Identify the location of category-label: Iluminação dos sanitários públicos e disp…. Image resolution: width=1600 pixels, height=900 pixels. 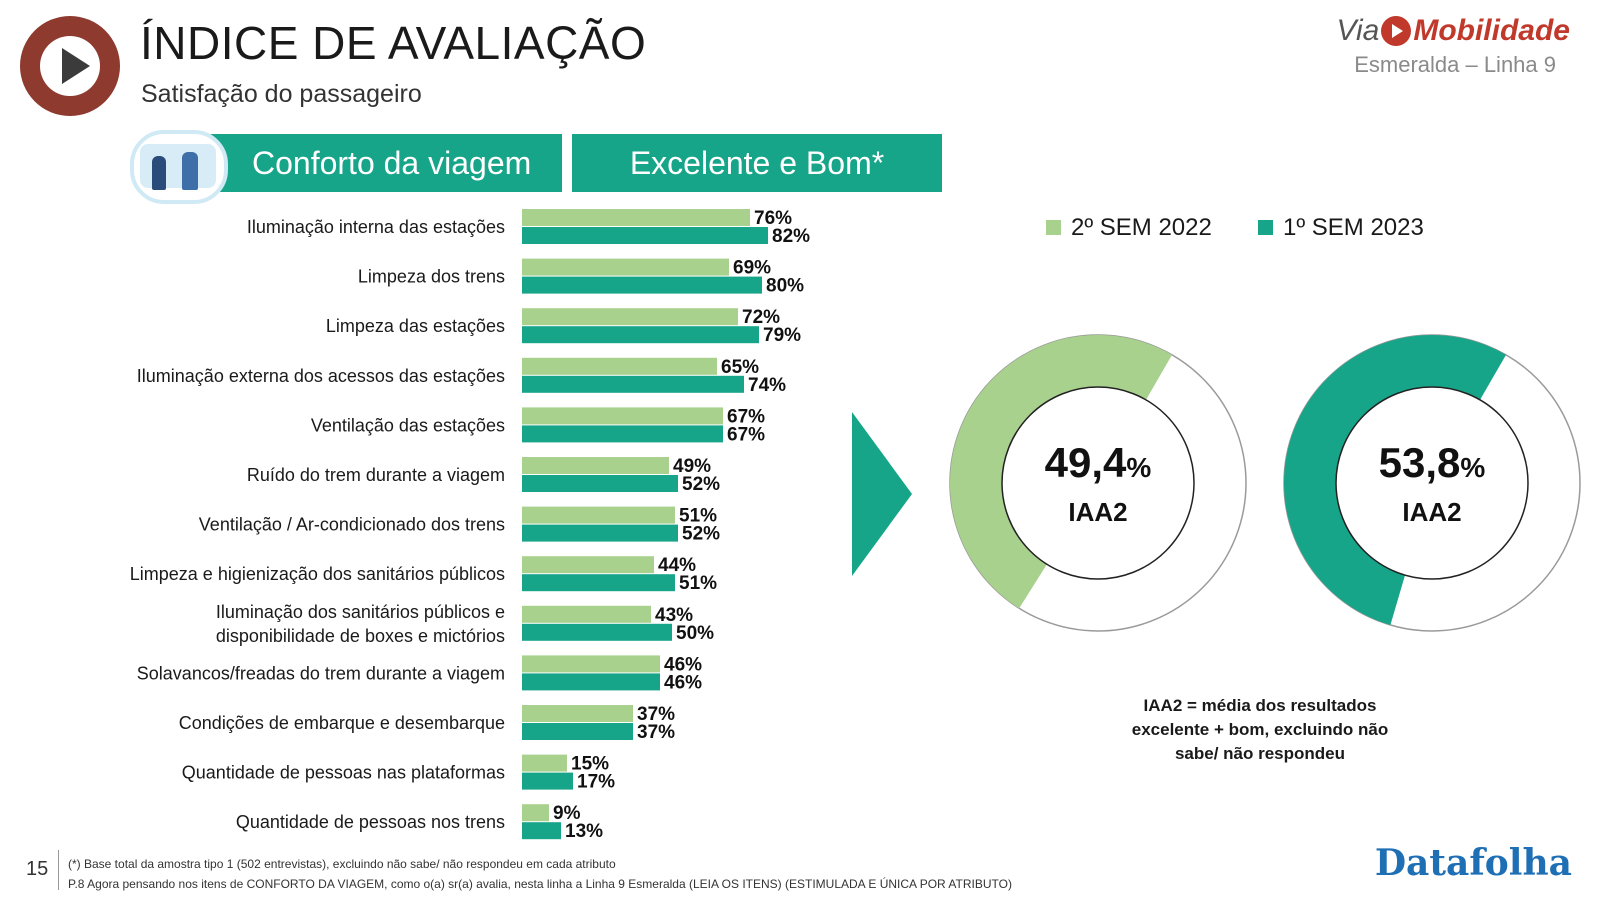
(360, 624).